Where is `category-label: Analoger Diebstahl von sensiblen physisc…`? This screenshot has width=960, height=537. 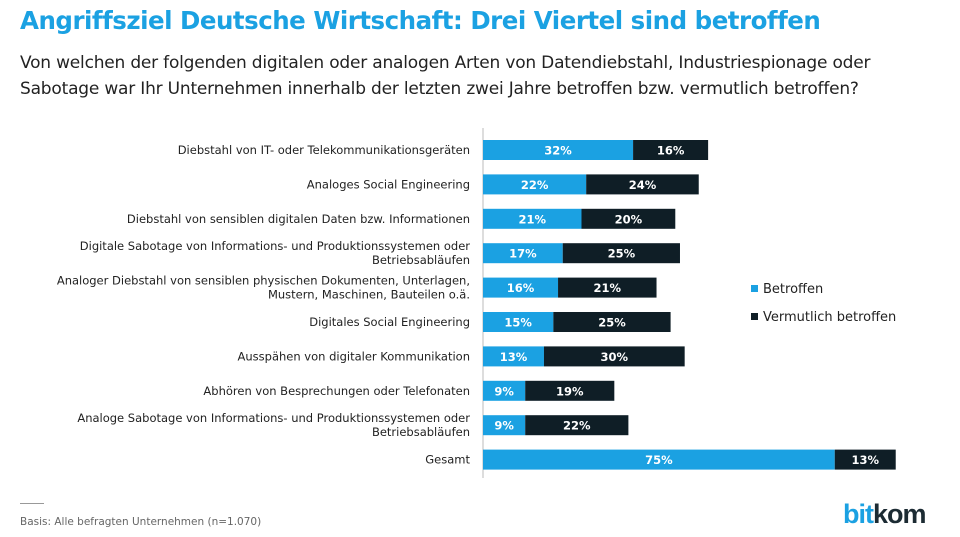
category-label: Analoger Diebstahl von sensiblen physisc… is located at coordinates (263, 281).